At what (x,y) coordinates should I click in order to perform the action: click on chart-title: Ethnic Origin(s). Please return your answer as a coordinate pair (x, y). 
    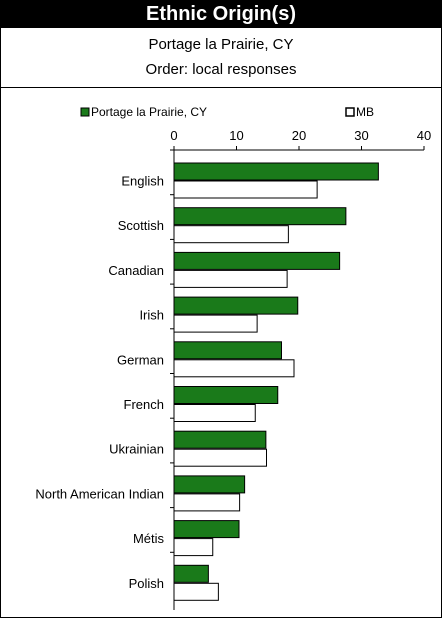
    Looking at the image, I should click on (221, 14).